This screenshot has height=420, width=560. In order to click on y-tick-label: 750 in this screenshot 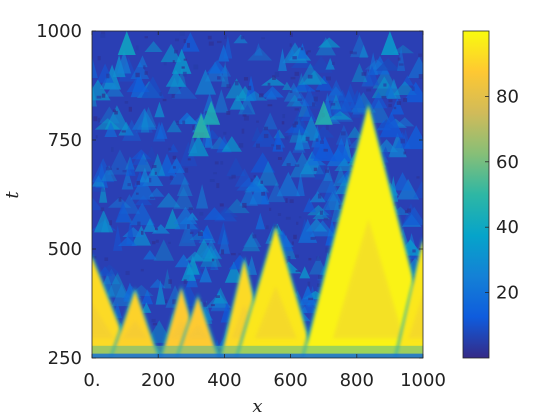, I will do `click(65, 140)`.